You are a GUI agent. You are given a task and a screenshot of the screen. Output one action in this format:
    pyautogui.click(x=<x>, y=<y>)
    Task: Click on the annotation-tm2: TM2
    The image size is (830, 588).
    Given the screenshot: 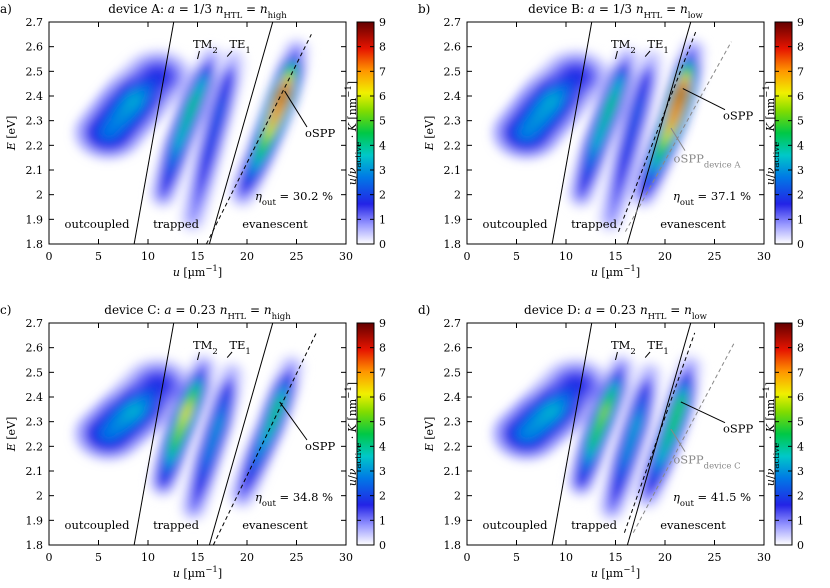 What is the action you would take?
    pyautogui.click(x=623, y=347)
    